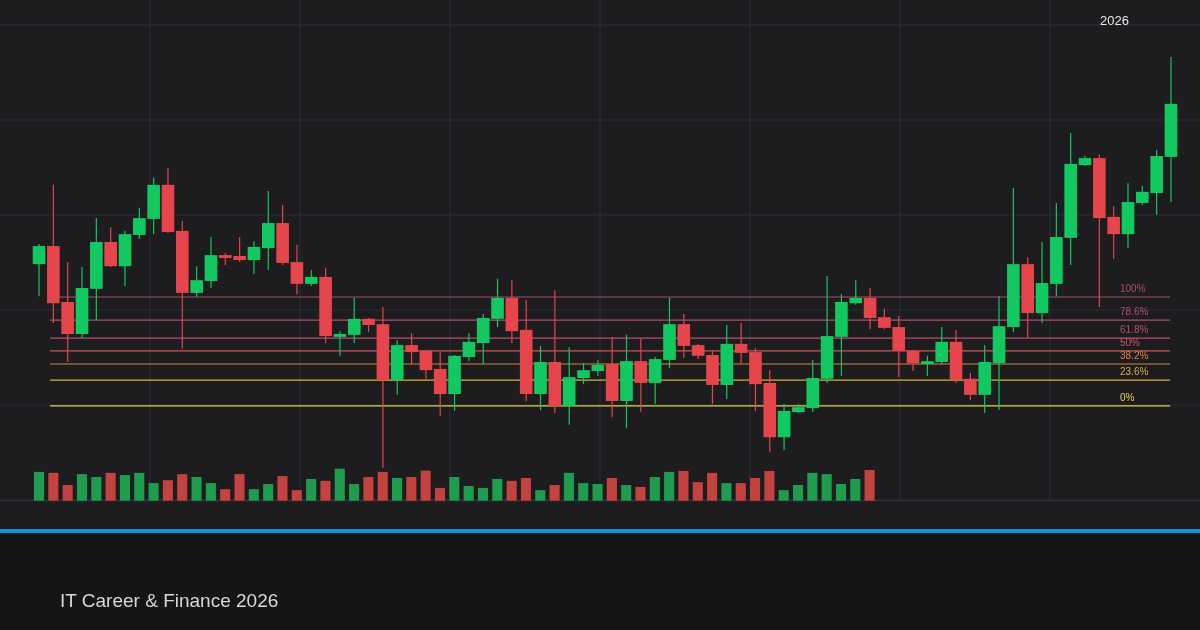  What do you see at coordinates (1134, 356) in the screenshot?
I see `annotation: 38.2%` at bounding box center [1134, 356].